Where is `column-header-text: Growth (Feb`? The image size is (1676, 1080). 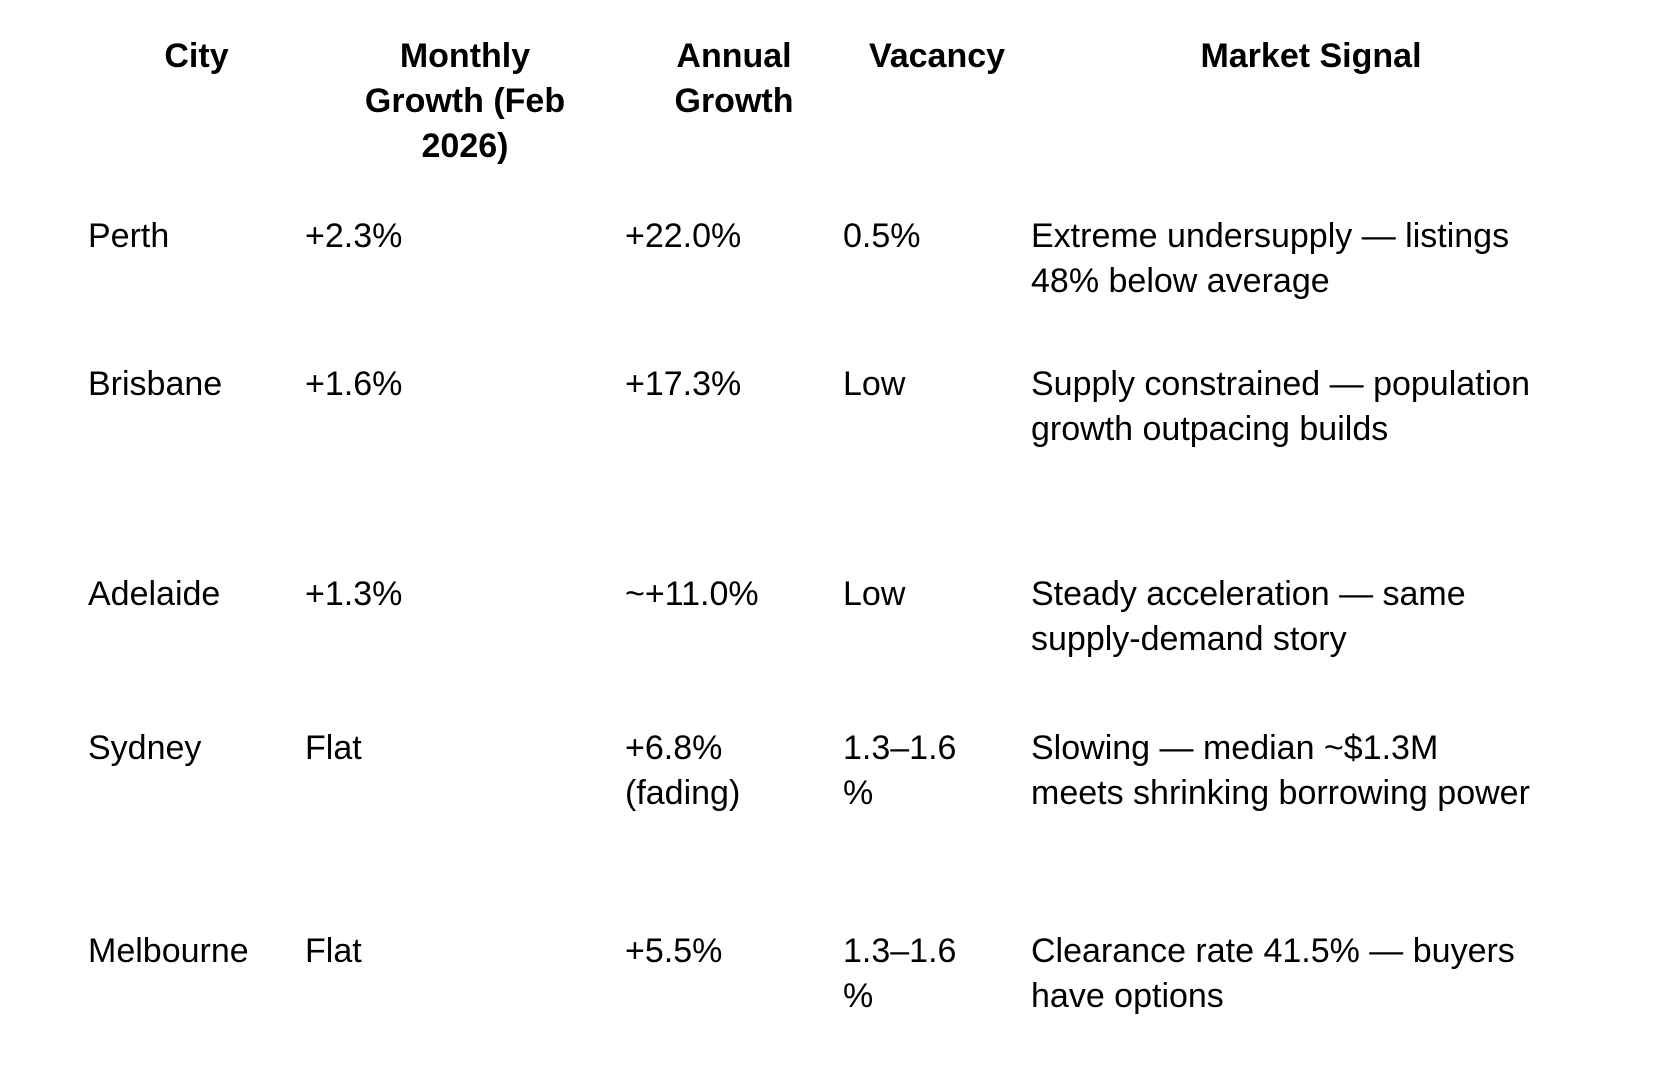 column-header-text: Growth (Feb is located at coordinates (465, 101).